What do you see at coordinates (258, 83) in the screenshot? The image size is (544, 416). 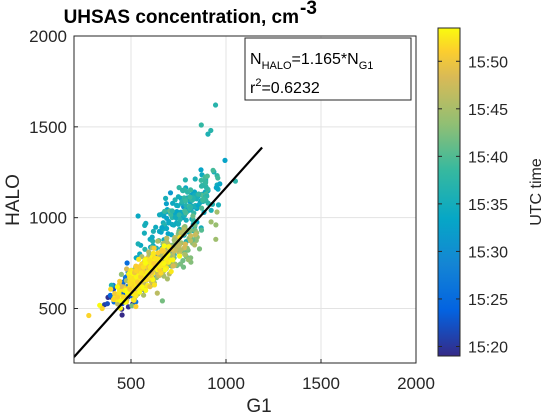 I see `r2-sup: 2` at bounding box center [258, 83].